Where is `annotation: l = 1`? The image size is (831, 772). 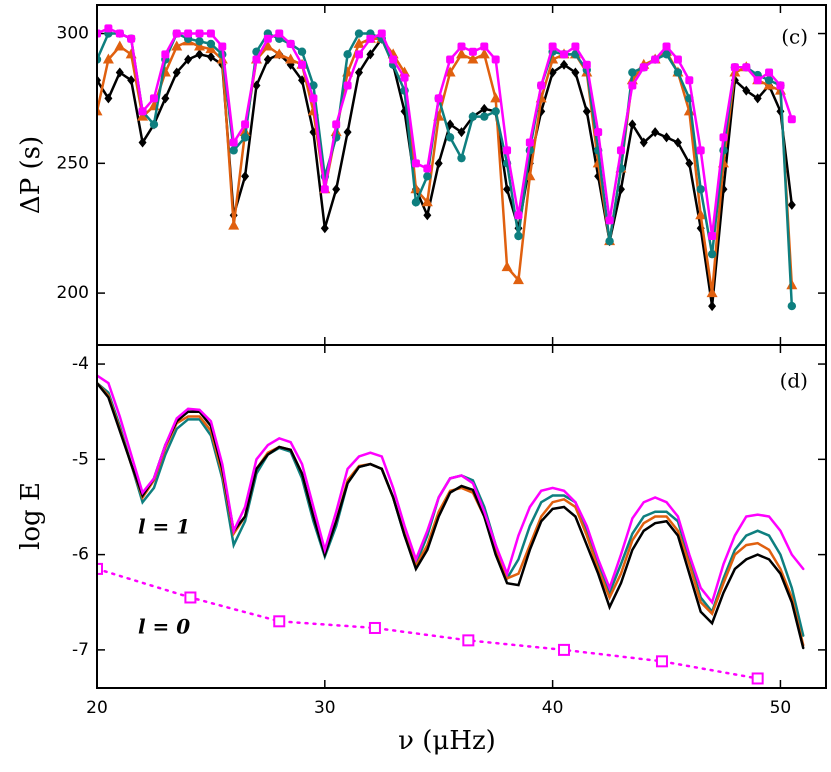
annotation: l = 1 is located at coordinates (164, 527).